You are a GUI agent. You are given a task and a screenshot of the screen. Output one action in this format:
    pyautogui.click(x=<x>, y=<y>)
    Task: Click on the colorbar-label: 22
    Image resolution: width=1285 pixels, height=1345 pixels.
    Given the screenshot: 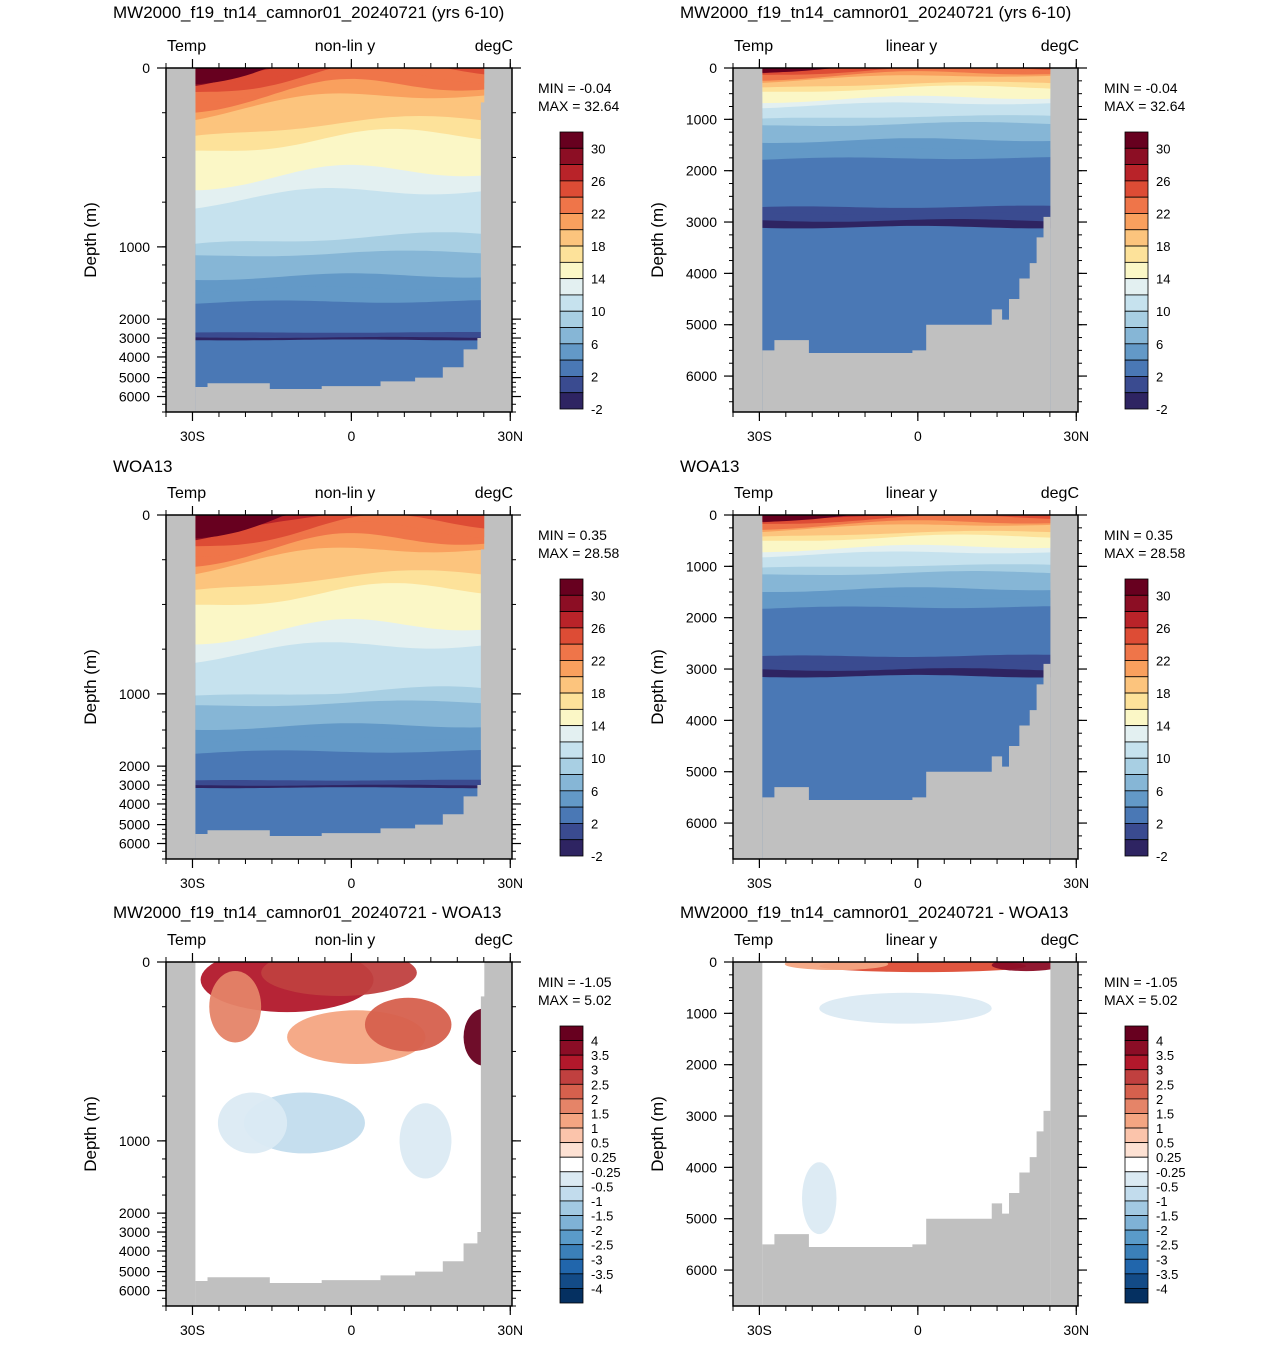 What is the action you would take?
    pyautogui.click(x=1163, y=660)
    